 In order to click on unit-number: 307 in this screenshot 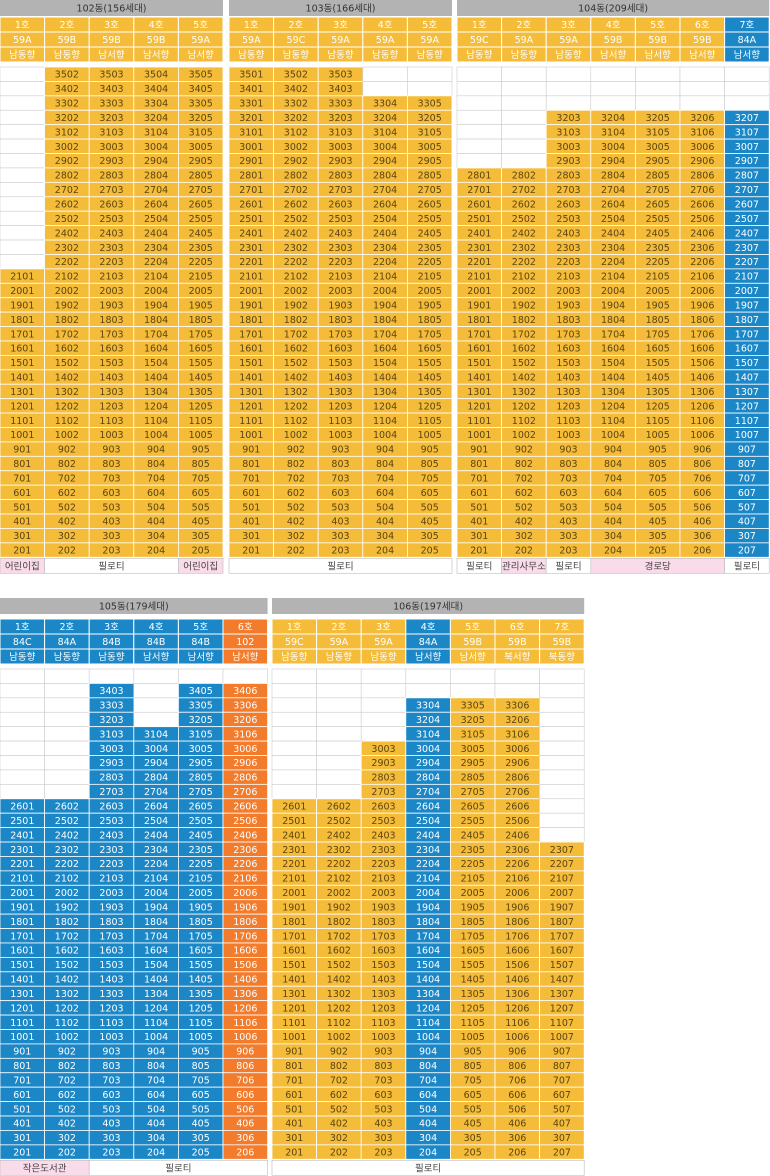, I will do `click(562, 1138)`.